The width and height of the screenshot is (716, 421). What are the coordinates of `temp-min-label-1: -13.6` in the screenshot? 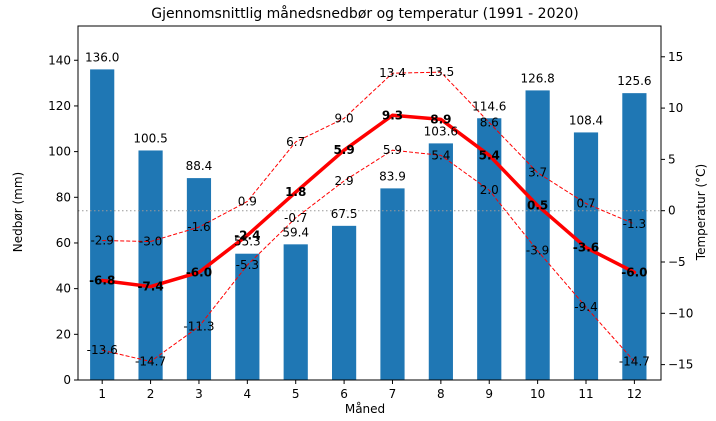 It's located at (102, 350).